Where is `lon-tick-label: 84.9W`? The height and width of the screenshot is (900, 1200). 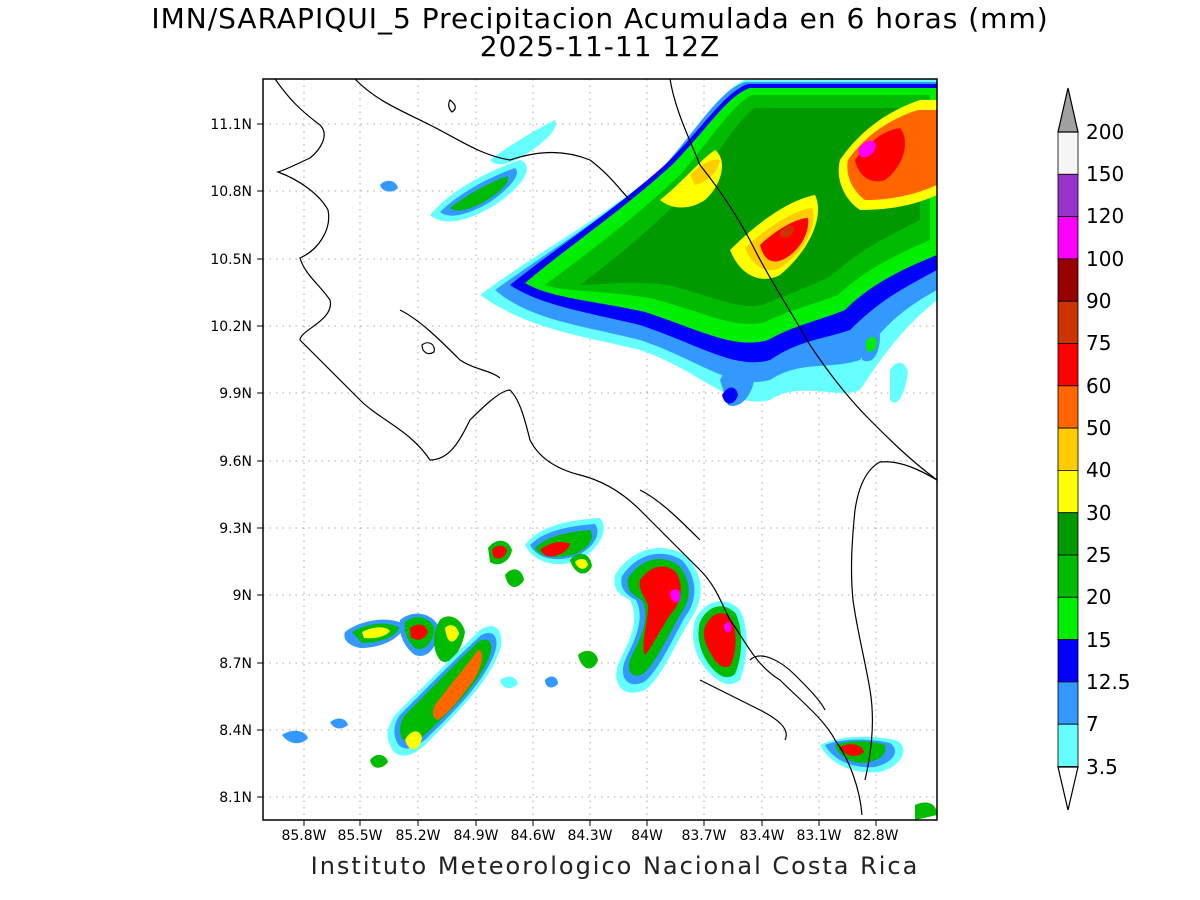 lon-tick-label: 84.9W is located at coordinates (475, 836).